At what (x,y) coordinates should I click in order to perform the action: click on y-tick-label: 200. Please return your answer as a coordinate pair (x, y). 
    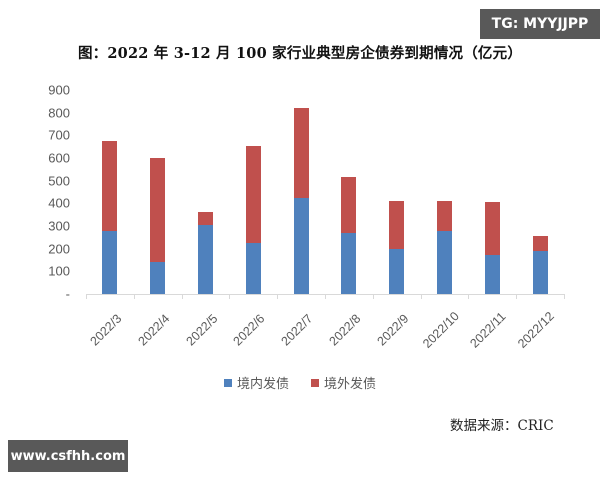
    Looking at the image, I should click on (59, 249).